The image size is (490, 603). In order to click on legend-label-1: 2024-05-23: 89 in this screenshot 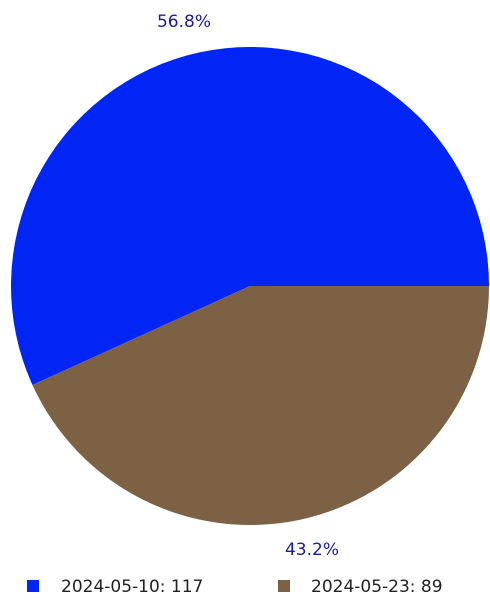, I will do `click(377, 587)`.